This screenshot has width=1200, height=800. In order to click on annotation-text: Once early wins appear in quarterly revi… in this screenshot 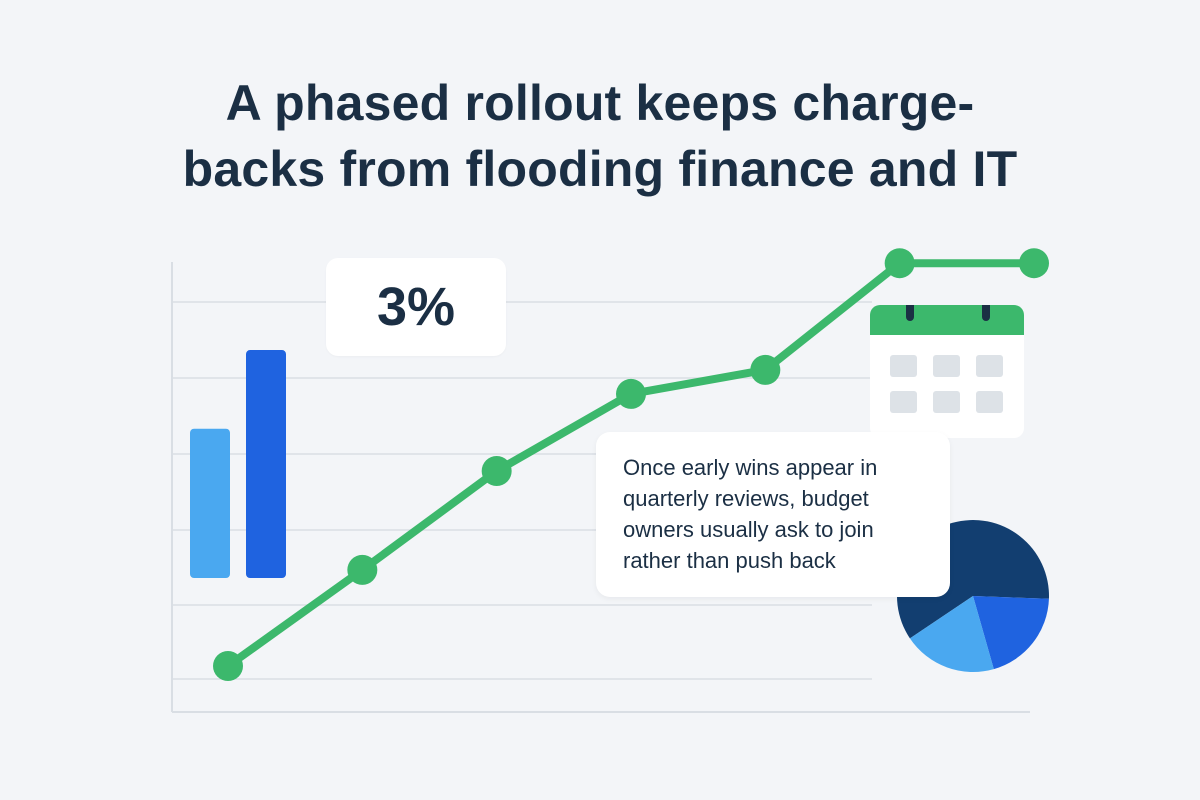, I will do `click(750, 514)`.